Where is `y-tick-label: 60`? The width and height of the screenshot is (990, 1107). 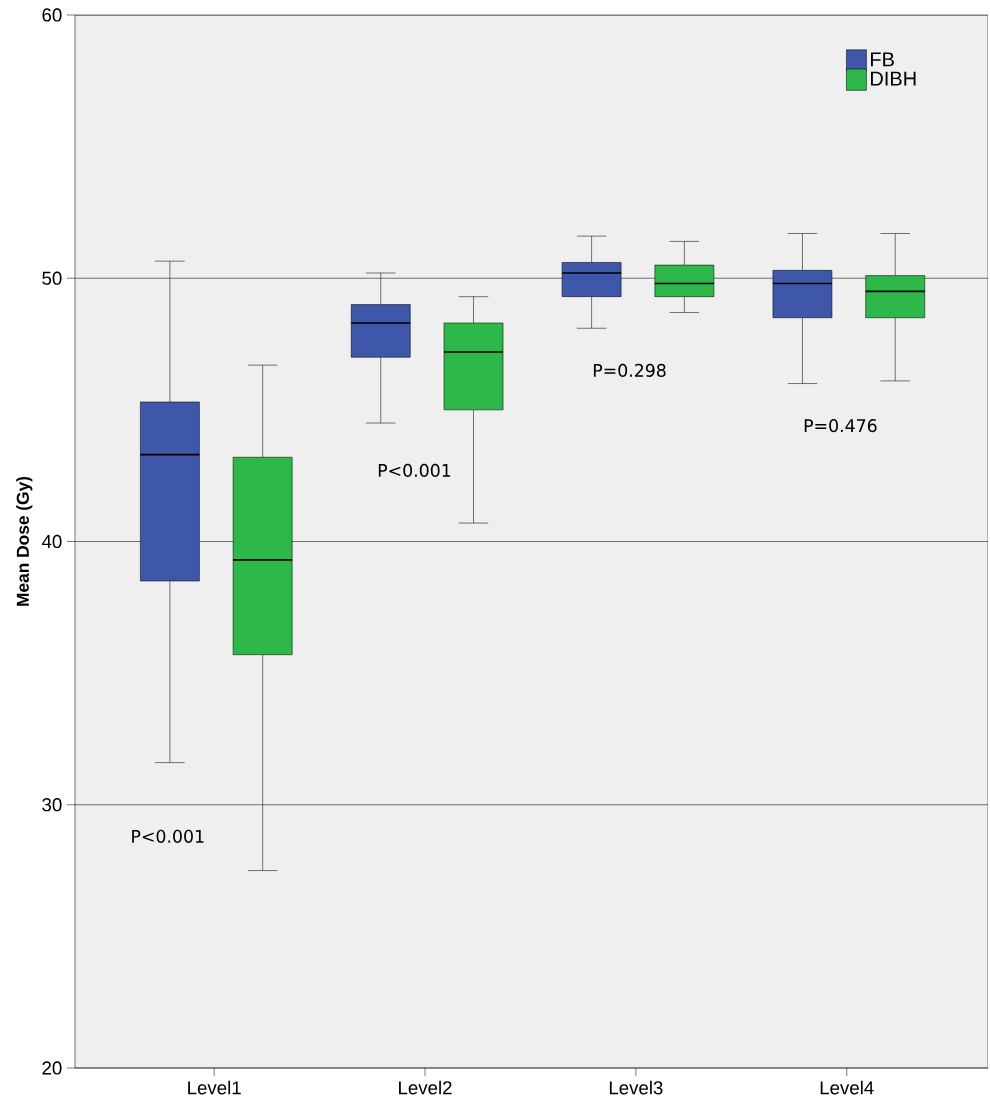
y-tick-label: 60 is located at coordinates (52, 15).